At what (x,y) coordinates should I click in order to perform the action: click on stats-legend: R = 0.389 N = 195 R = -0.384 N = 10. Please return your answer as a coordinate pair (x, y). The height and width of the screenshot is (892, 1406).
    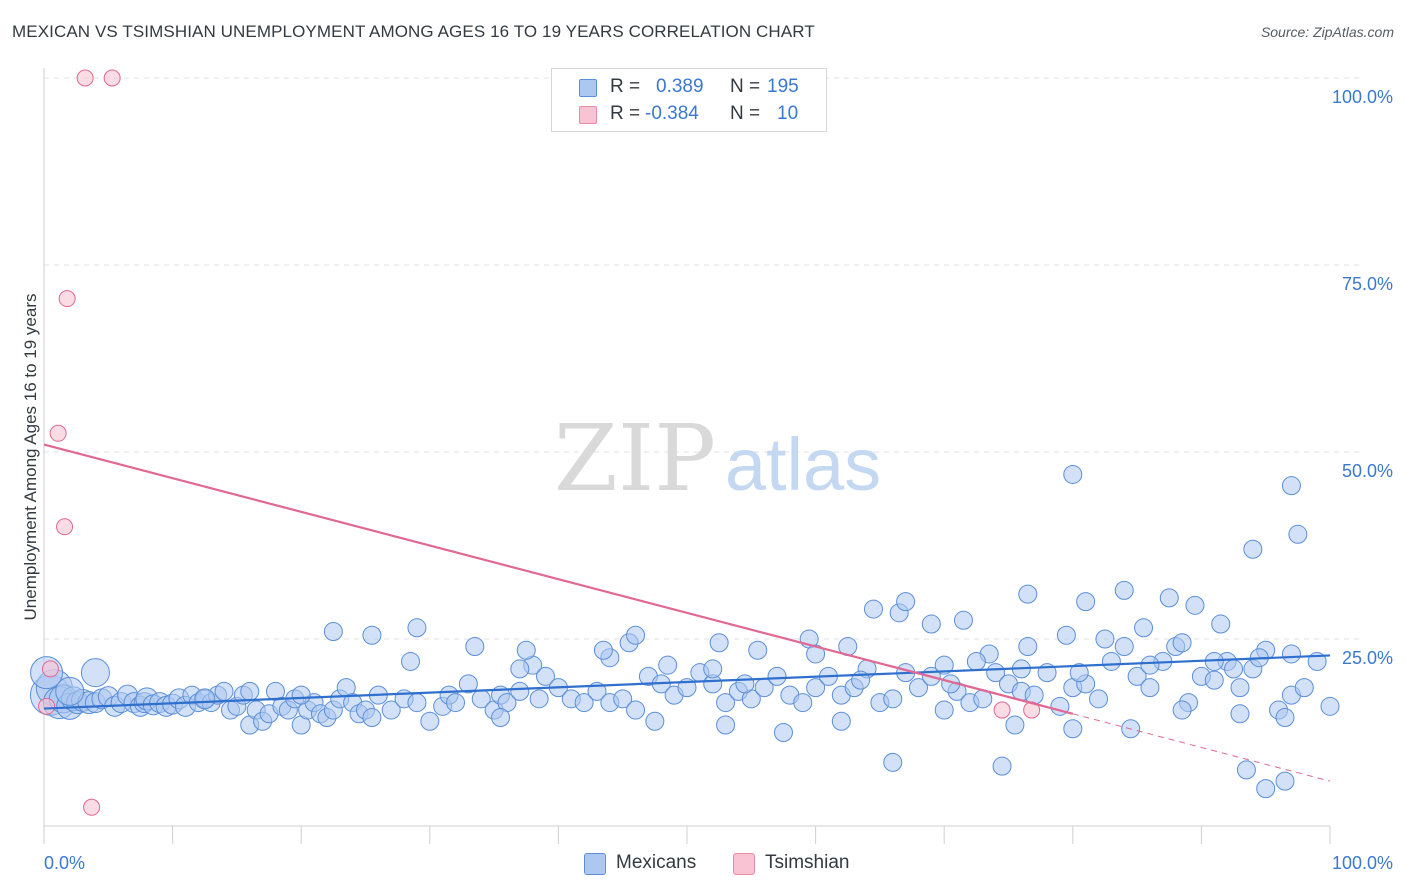
    Looking at the image, I should click on (689, 100).